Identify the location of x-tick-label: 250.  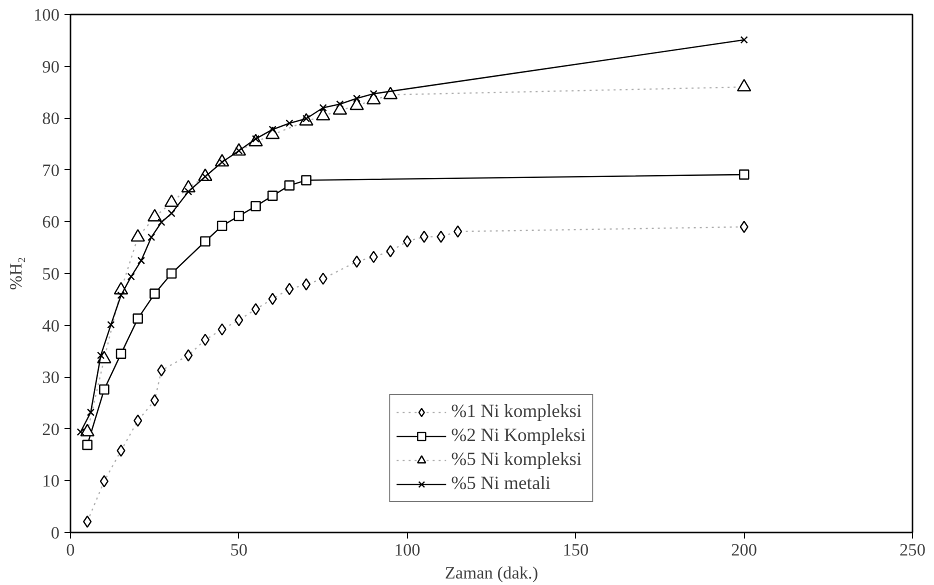
(913, 550).